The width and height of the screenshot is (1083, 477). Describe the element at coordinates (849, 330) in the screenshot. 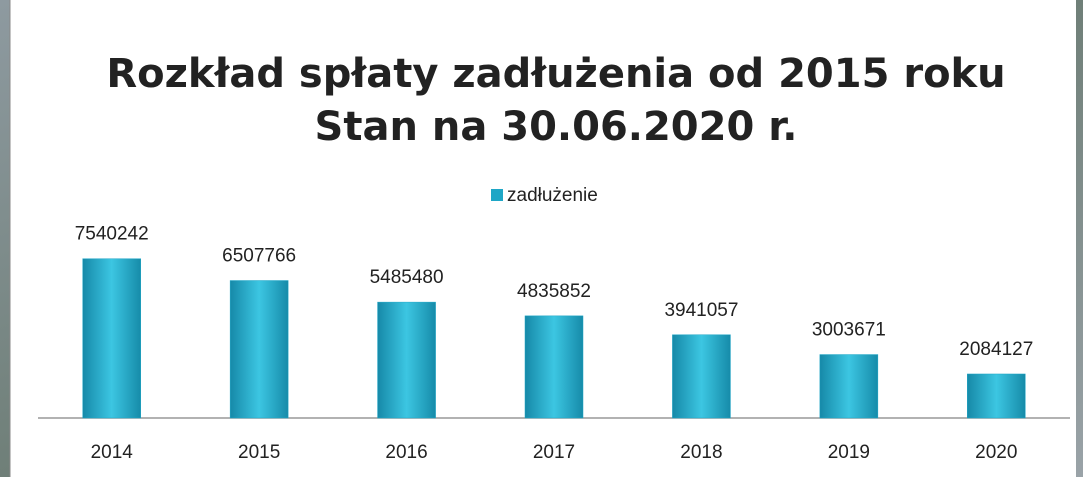

I see `data-label: 3003671` at that location.